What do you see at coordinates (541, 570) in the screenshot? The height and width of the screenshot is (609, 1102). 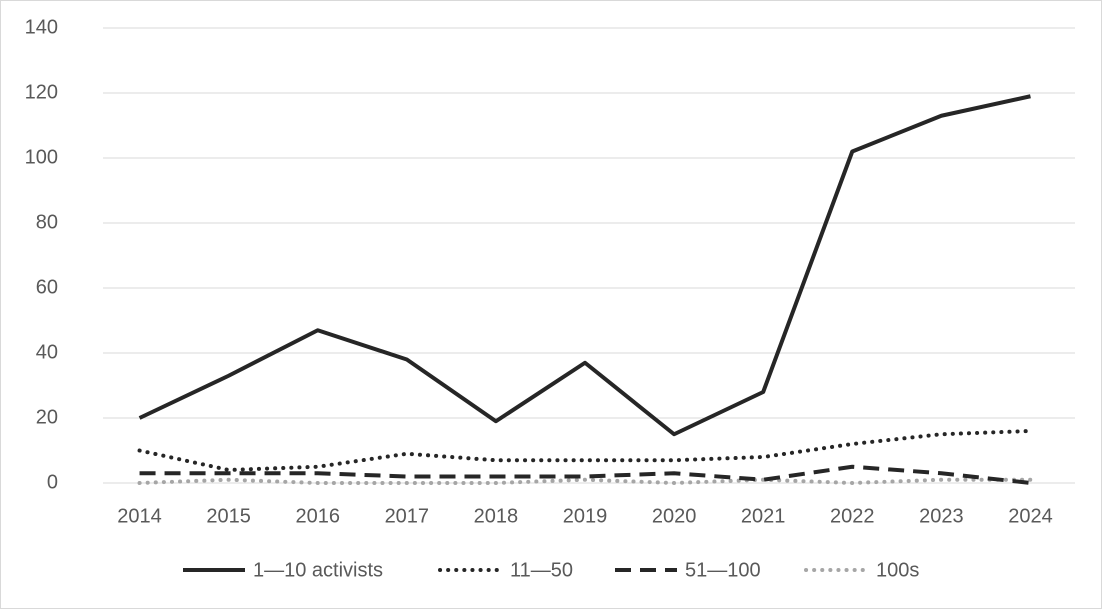 I see `legend-label: 11—50` at bounding box center [541, 570].